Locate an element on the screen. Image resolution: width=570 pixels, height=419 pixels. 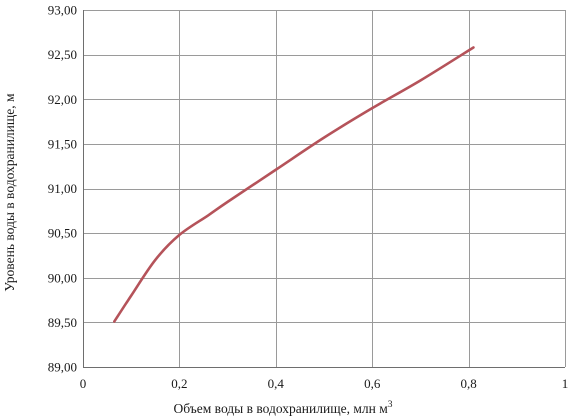
y-tick-label: 89,00 is located at coordinates (62, 367).